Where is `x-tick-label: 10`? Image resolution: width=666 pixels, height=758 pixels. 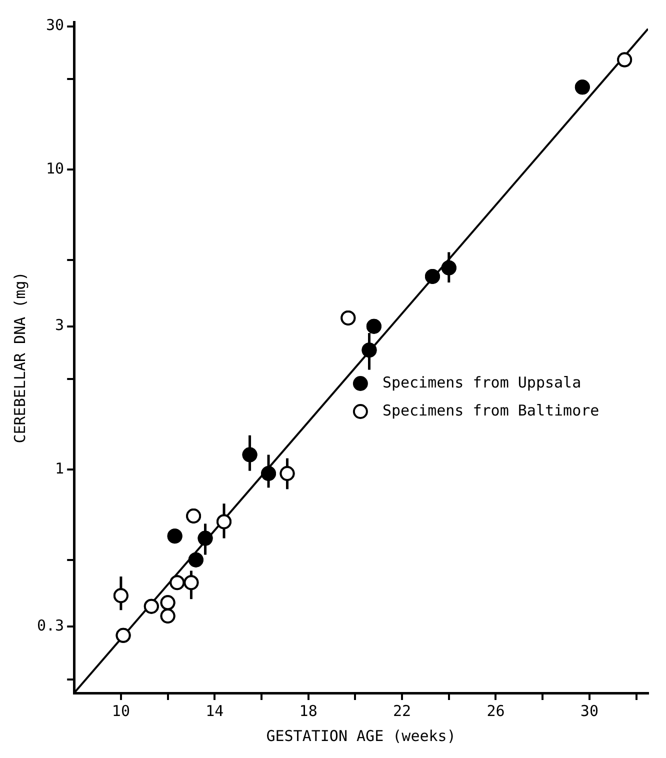
x-tick-label: 10 is located at coordinates (121, 711).